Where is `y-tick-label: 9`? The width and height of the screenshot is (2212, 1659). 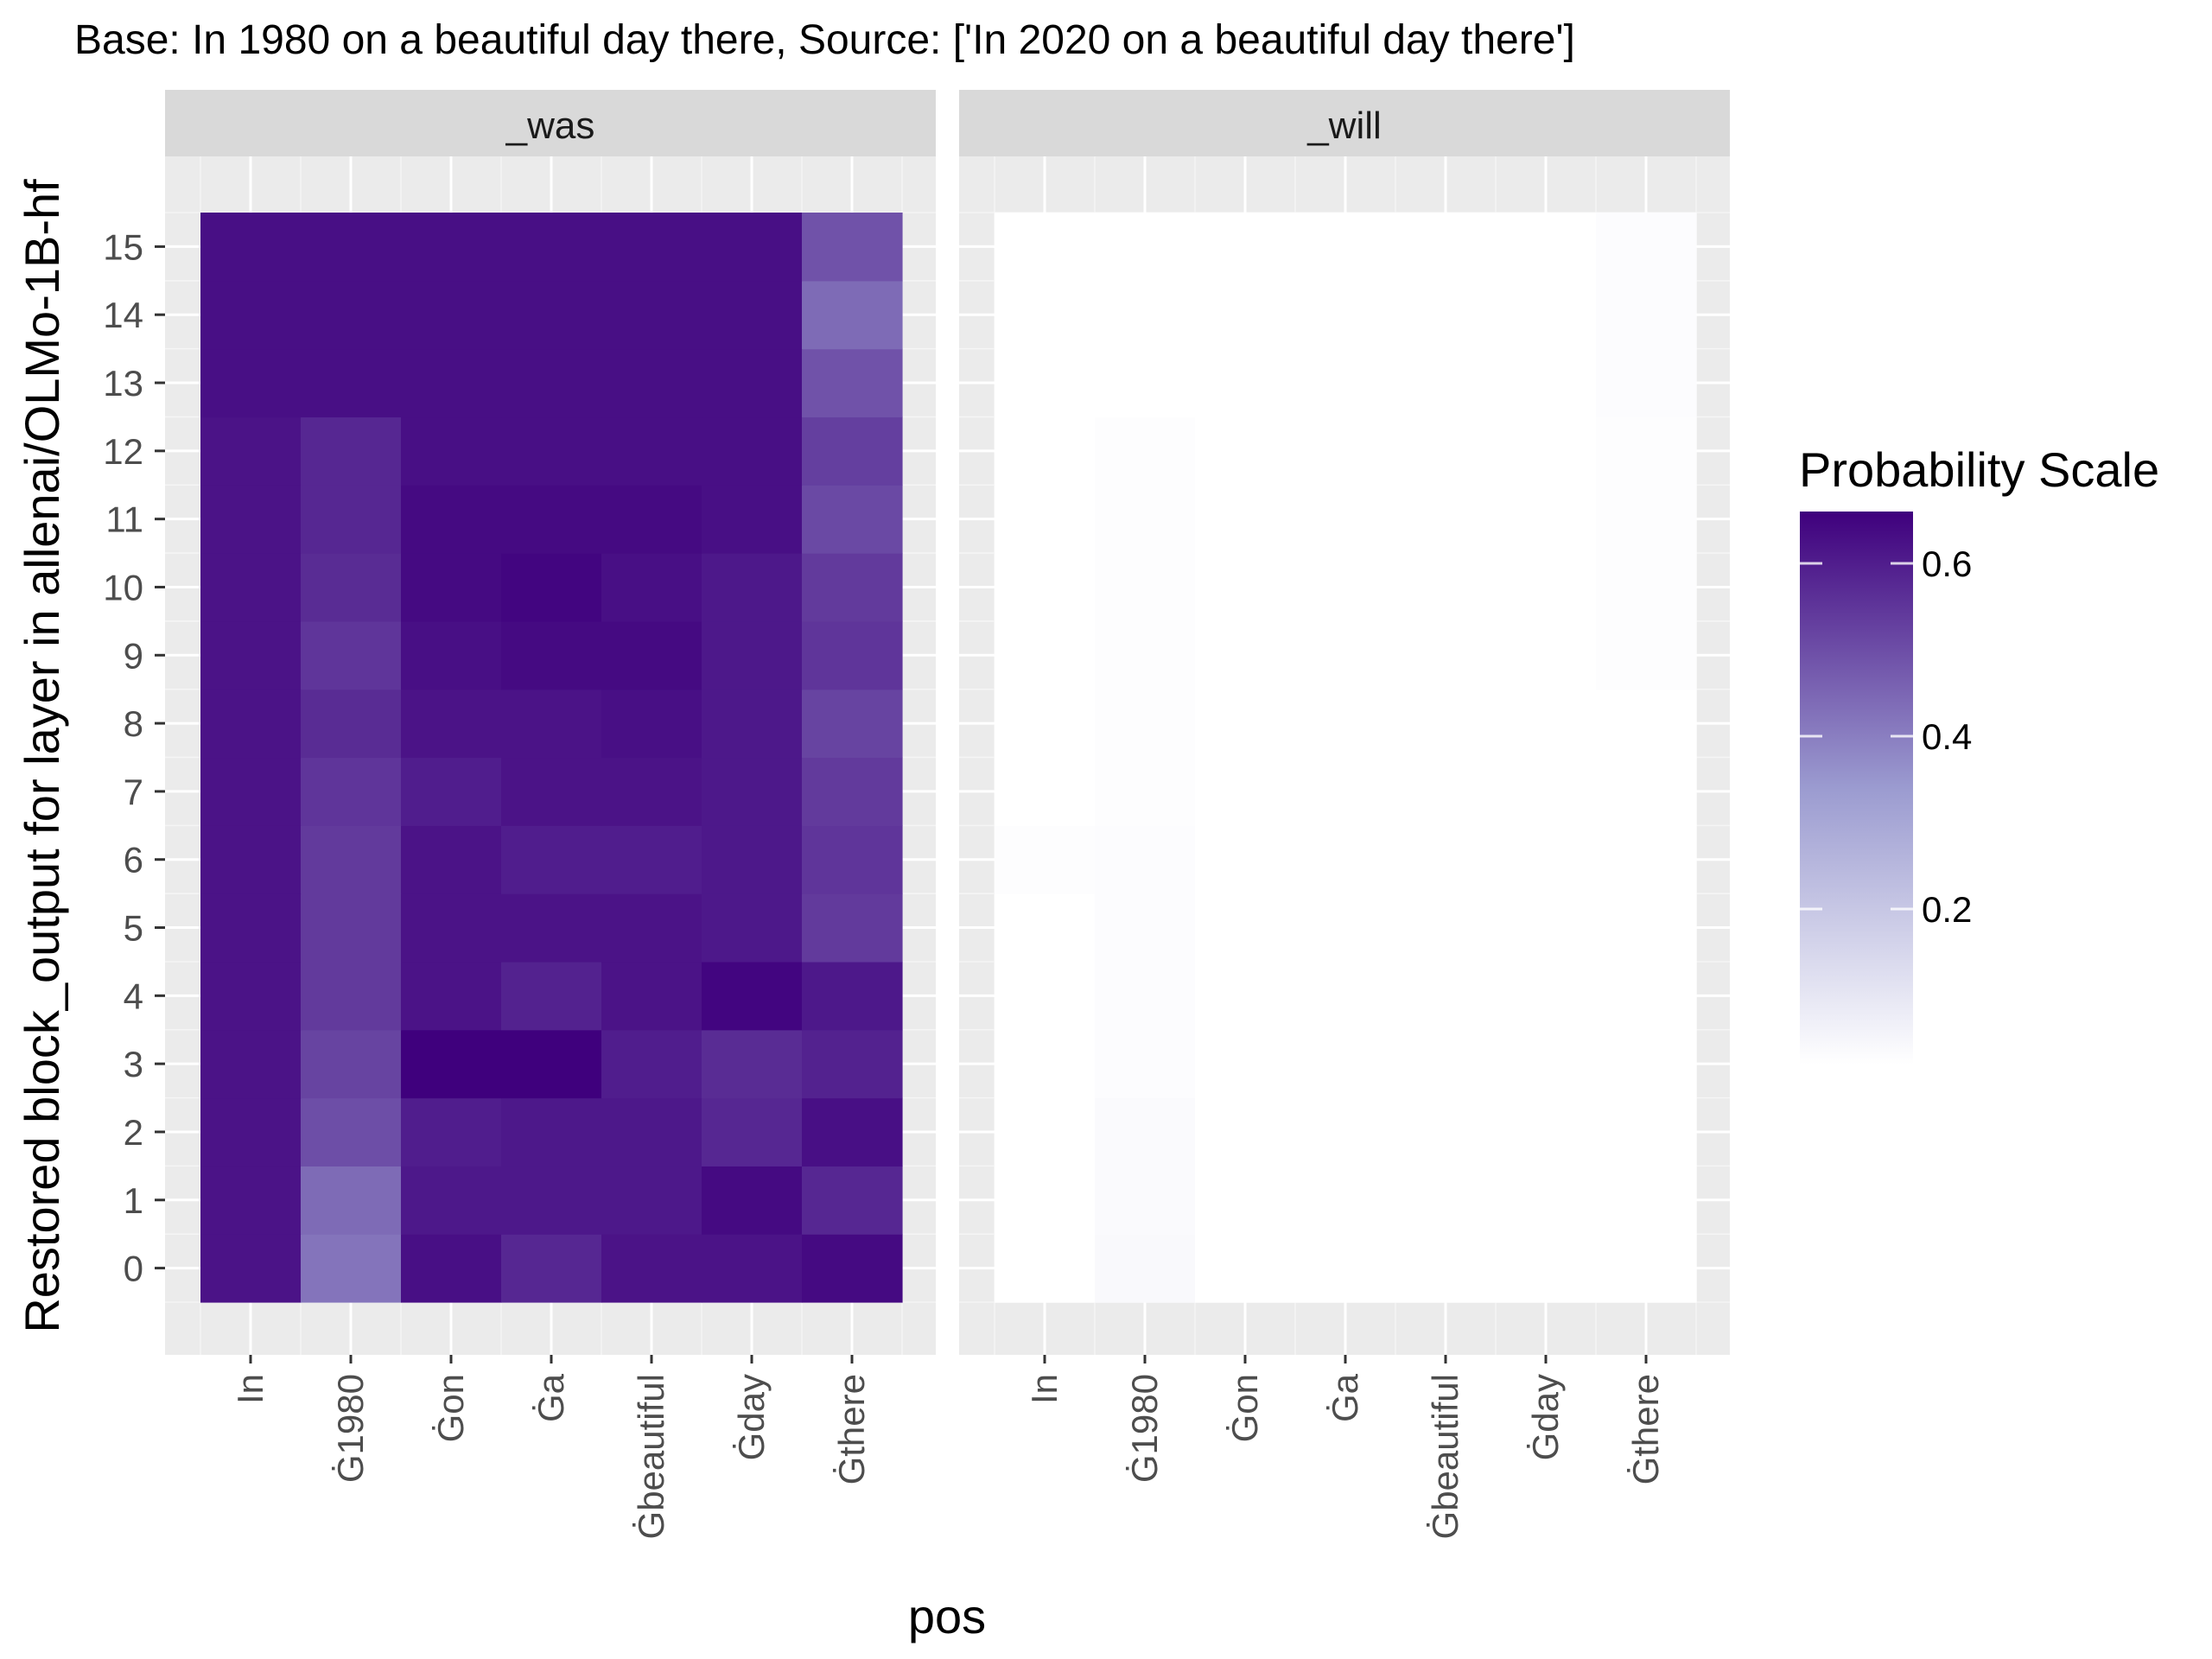 y-tick-label: 9 is located at coordinates (133, 655).